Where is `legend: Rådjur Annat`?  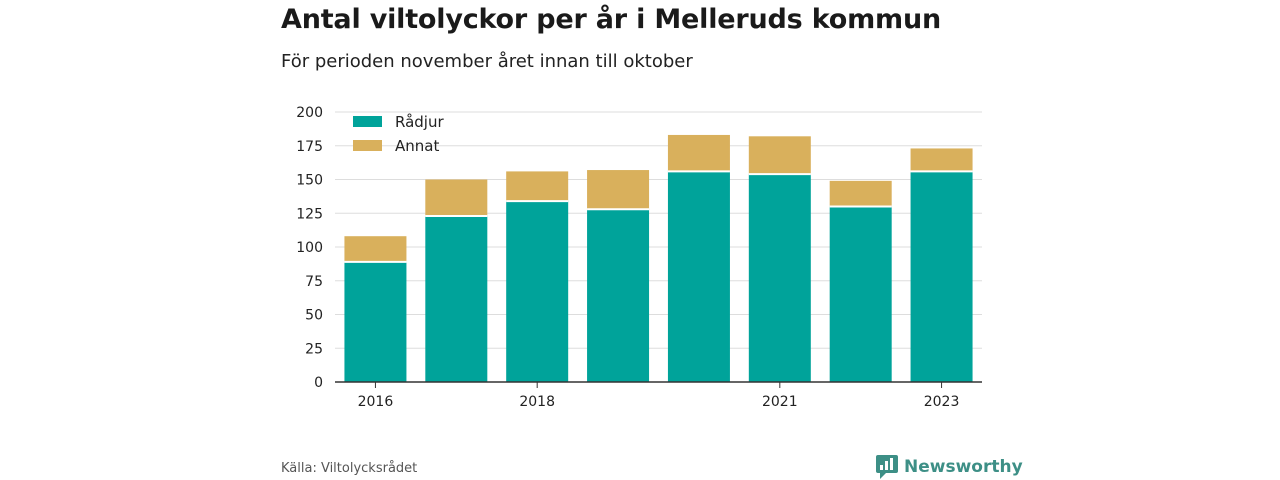
legend: Rådjur Annat is located at coordinates (398, 134).